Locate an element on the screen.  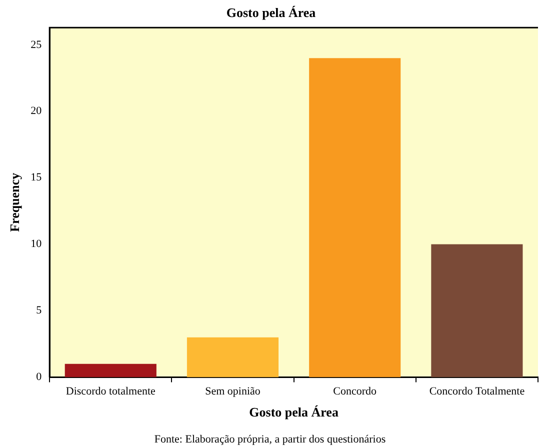
y-tick-label: 20 is located at coordinates (36, 111).